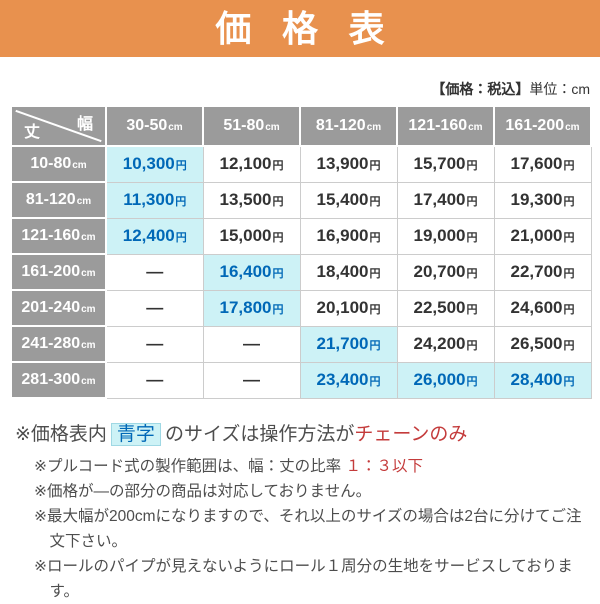 The height and width of the screenshot is (604, 600). I want to click on price-cell: 20,700円, so click(445, 272).